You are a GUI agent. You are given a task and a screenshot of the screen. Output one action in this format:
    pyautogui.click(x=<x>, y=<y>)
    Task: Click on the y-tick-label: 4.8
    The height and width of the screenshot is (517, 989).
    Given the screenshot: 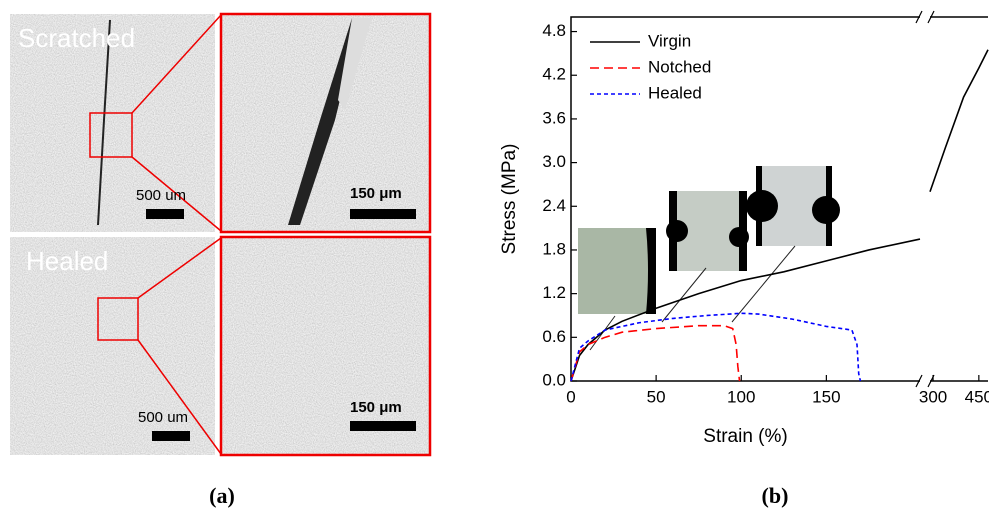 What is the action you would take?
    pyautogui.click(x=554, y=30)
    